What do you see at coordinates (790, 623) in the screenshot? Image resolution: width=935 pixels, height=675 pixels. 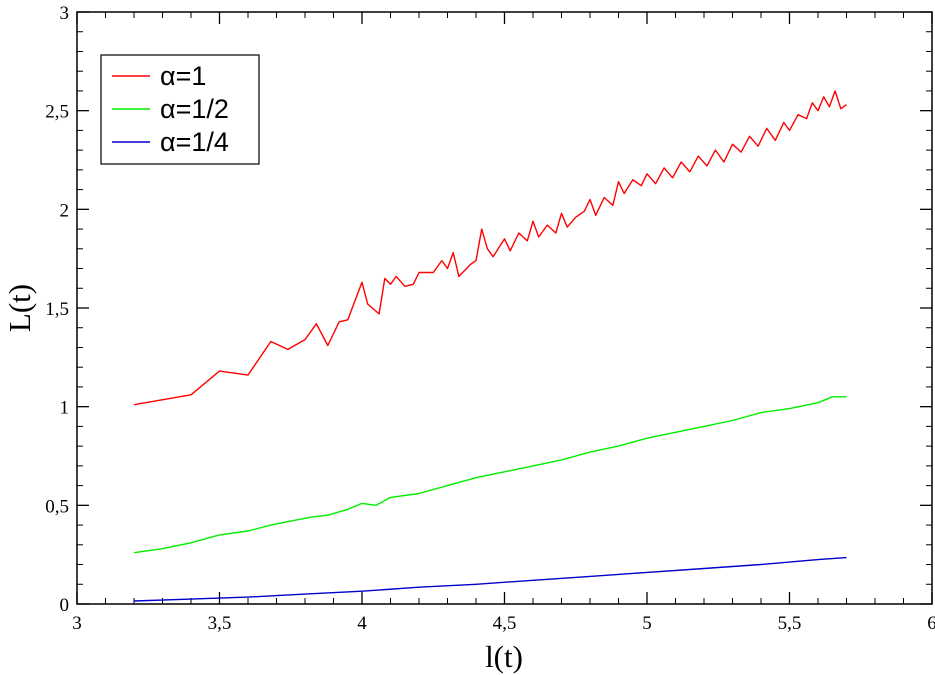 I see `x-tick-label: 5,5` at bounding box center [790, 623].